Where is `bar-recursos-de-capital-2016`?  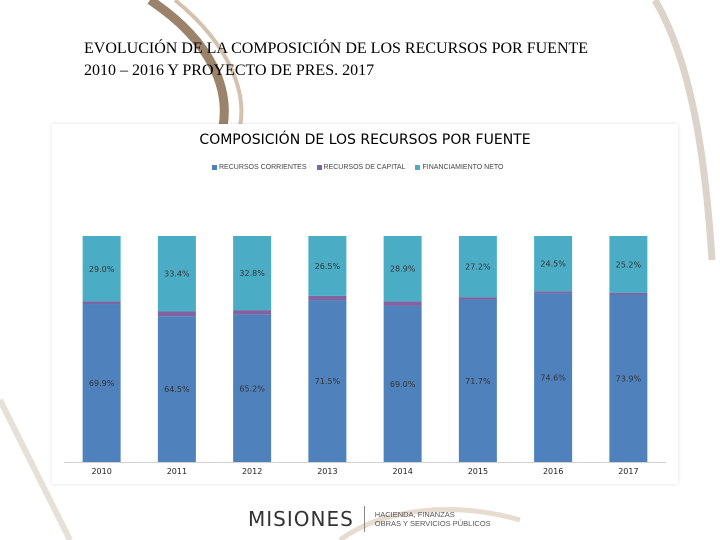
bar-recursos-de-capital-2016 is located at coordinates (553, 292).